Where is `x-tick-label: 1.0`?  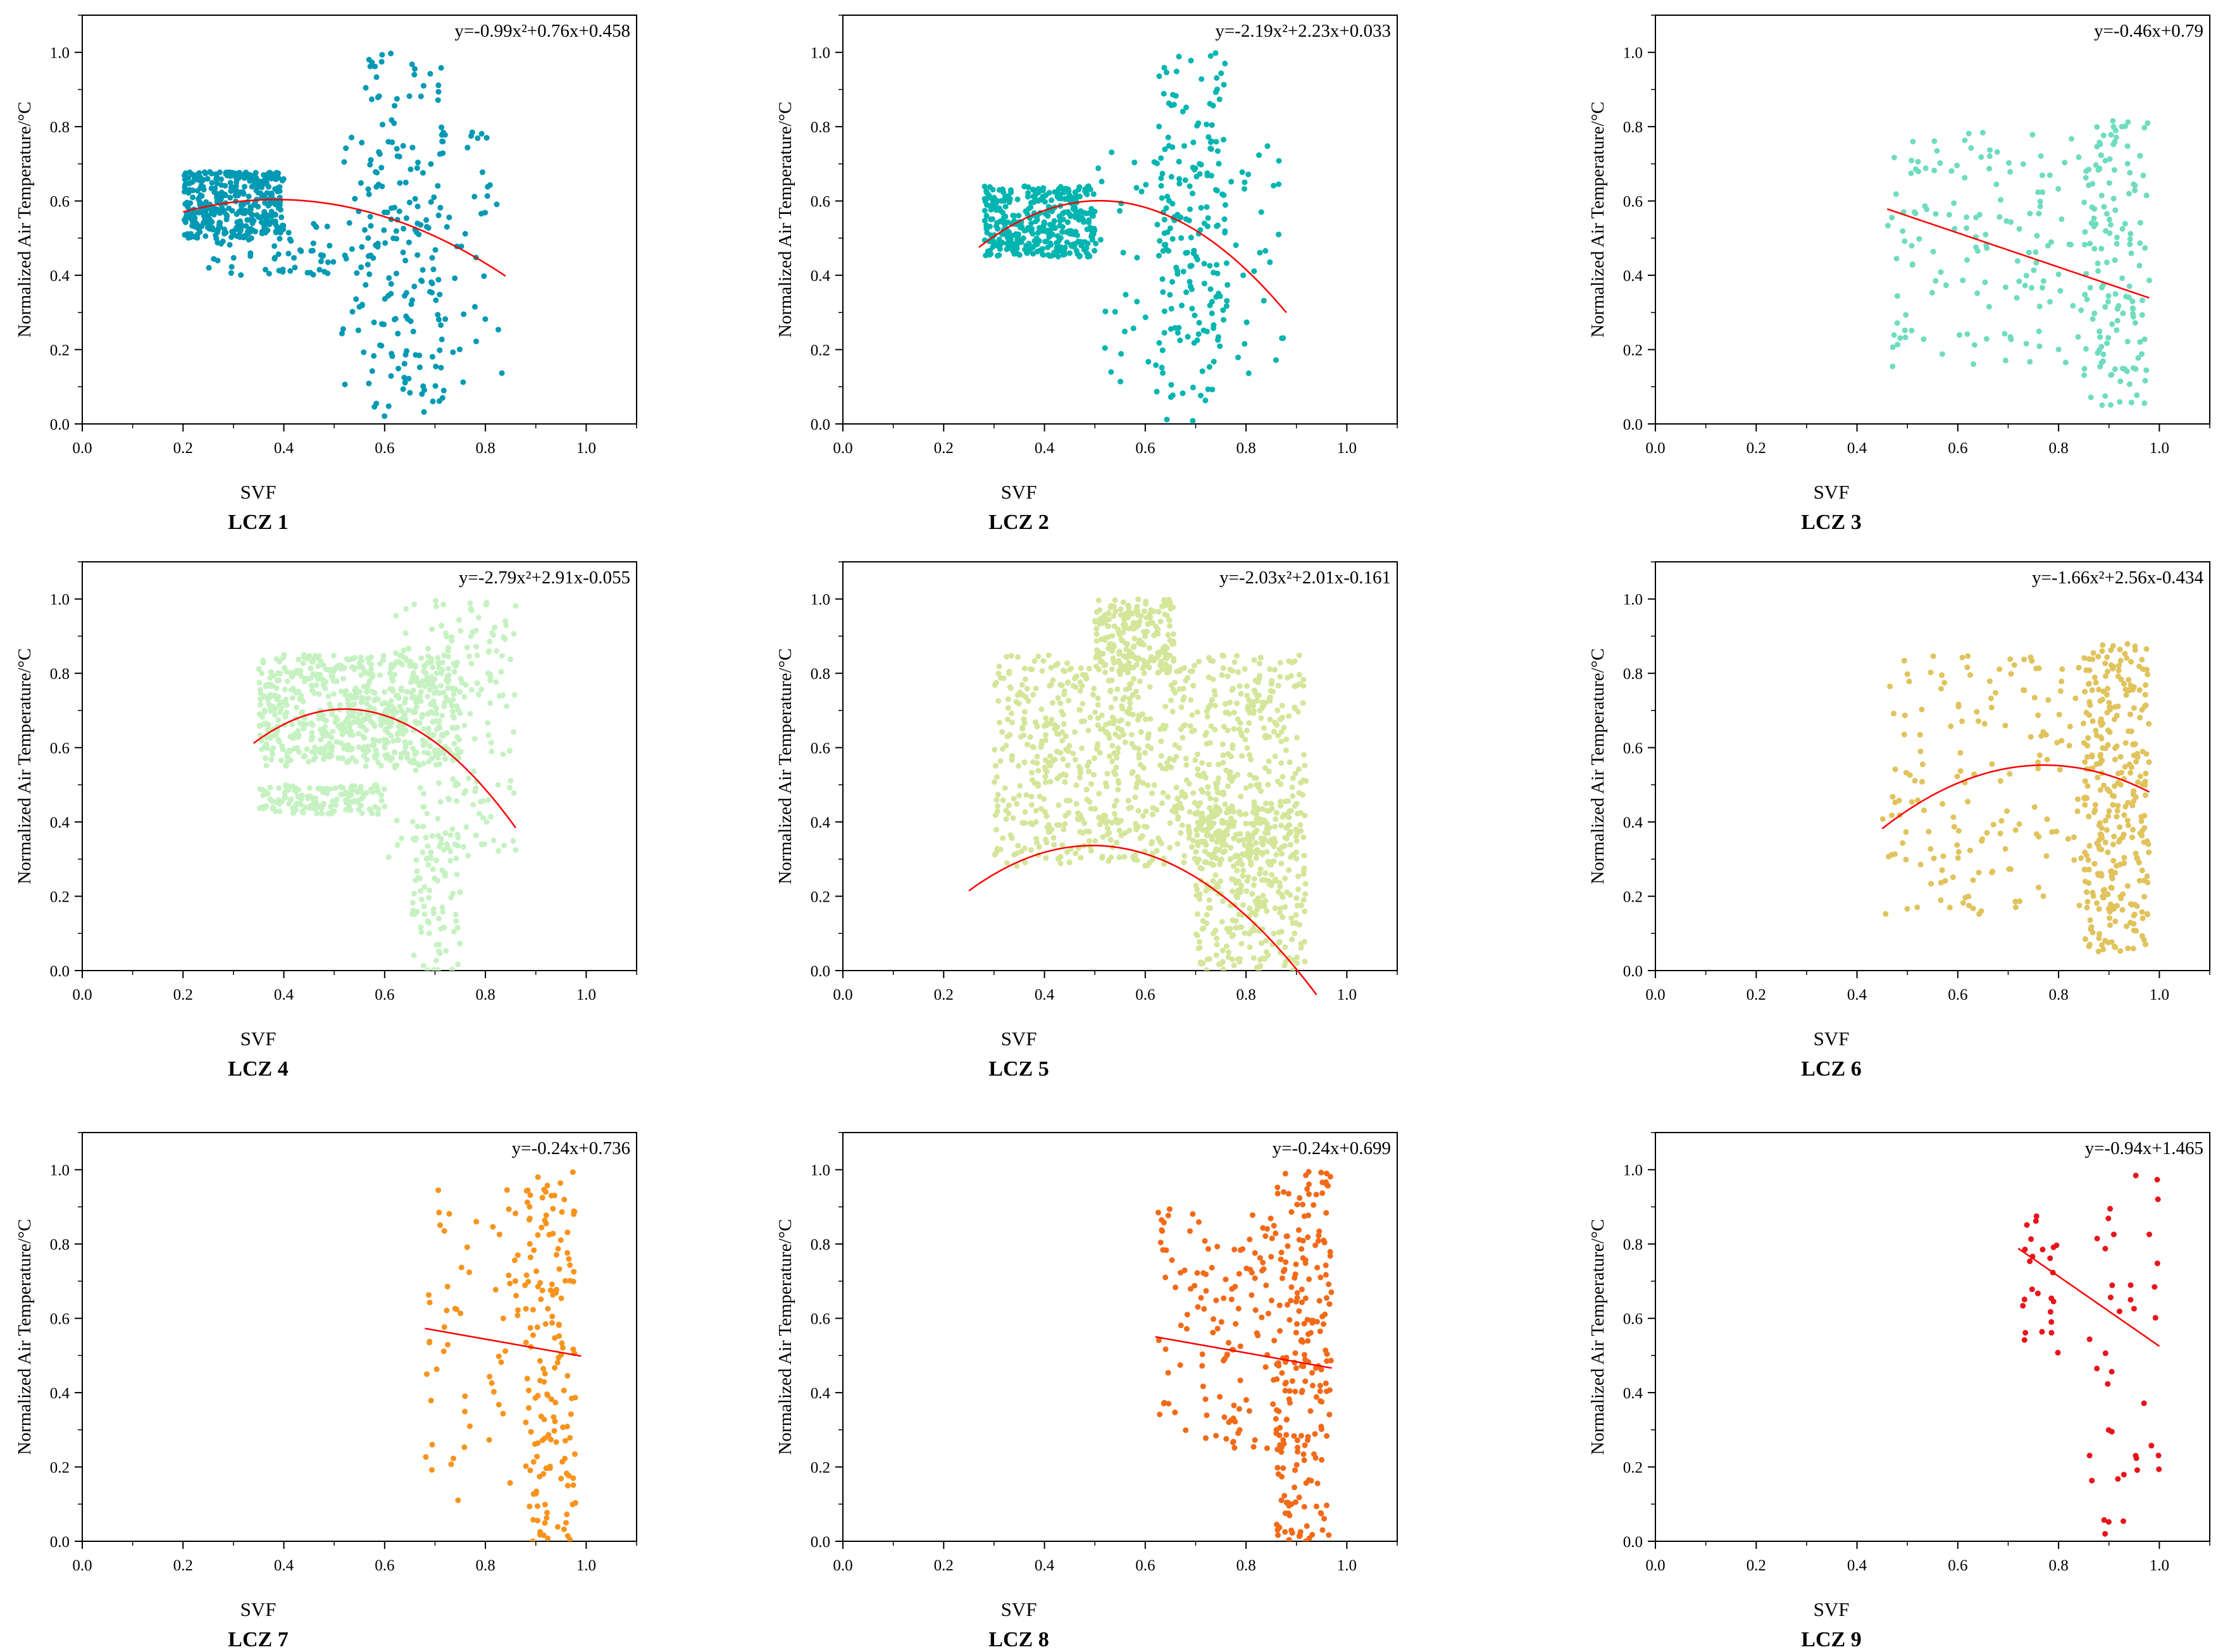 x-tick-label: 1.0 is located at coordinates (2159, 448).